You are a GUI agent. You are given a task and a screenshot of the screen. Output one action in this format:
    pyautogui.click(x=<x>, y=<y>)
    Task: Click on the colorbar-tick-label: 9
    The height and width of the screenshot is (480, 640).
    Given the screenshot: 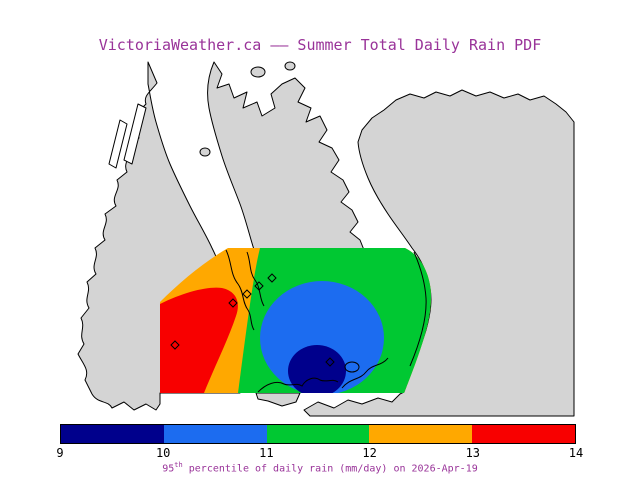 What is the action you would take?
    pyautogui.click(x=60, y=453)
    